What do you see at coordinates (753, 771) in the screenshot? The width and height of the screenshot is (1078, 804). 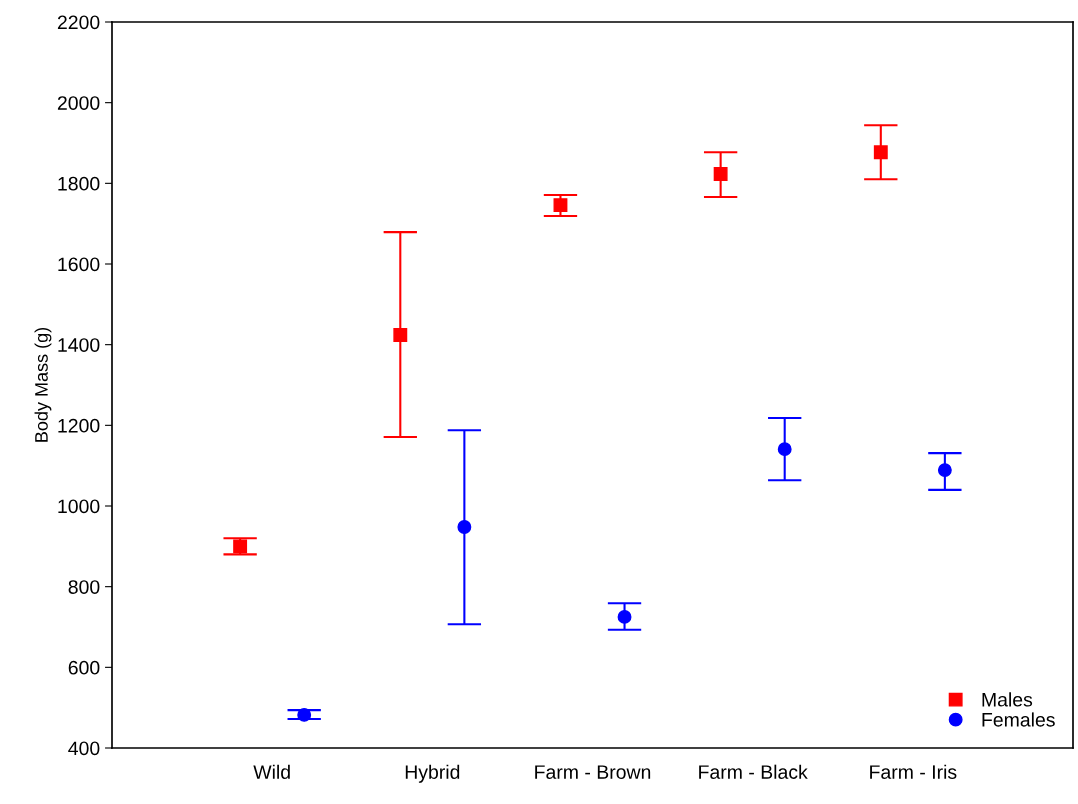 I see `x-tick-label: Farm - Black` at bounding box center [753, 771].